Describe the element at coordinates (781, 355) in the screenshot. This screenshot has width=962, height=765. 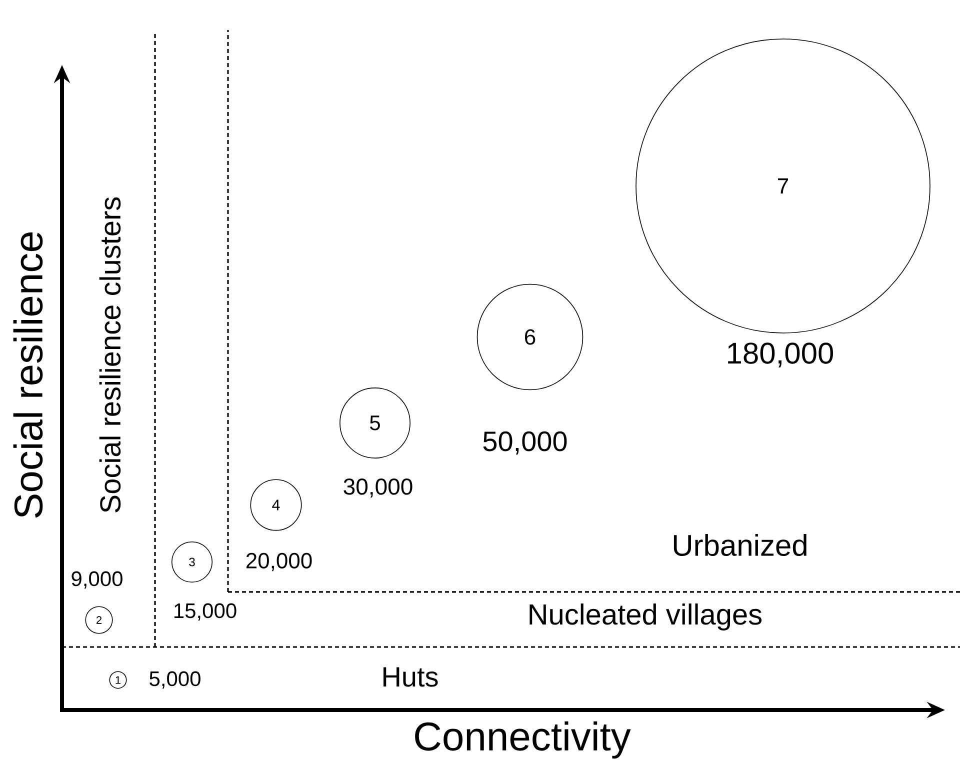
I see `data-label: 180,000` at that location.